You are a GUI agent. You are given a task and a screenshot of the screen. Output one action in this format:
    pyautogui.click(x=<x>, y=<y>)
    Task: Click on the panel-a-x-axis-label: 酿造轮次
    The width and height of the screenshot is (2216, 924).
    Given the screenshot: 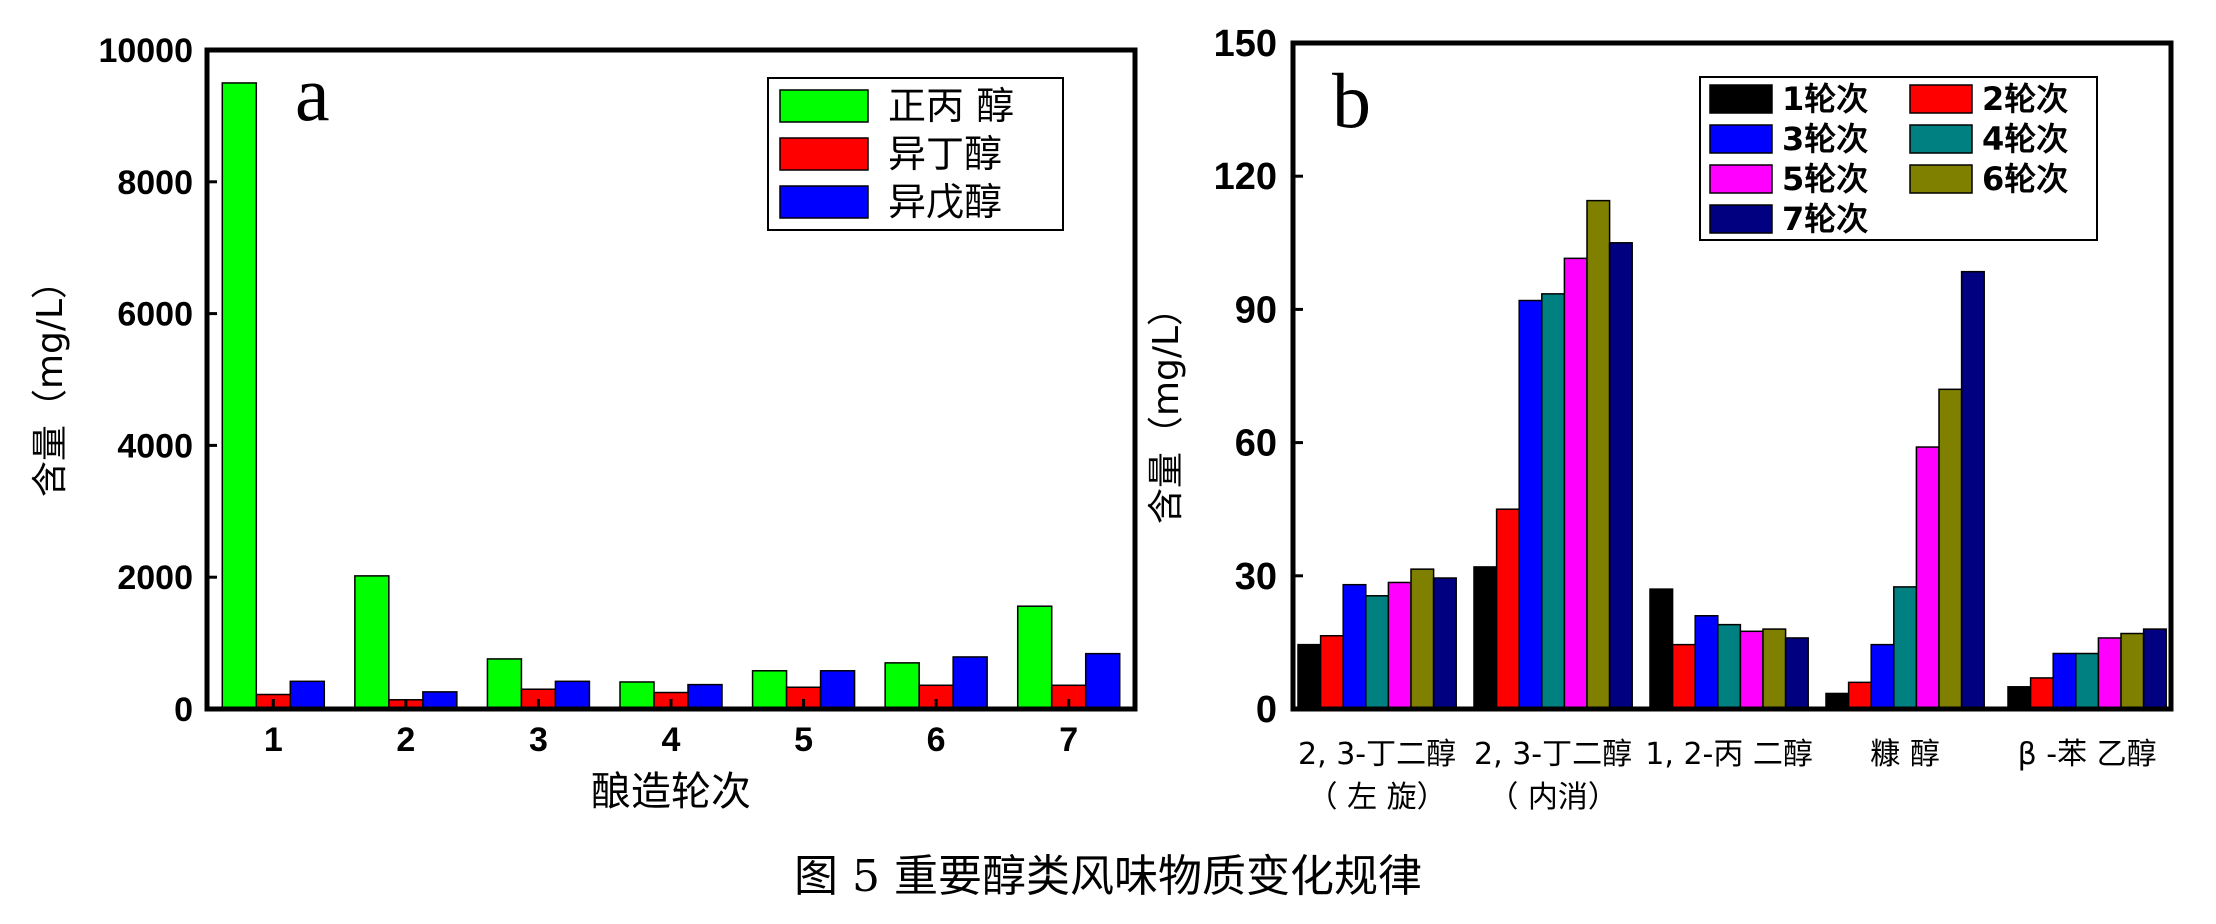 What is the action you would take?
    pyautogui.click(x=671, y=792)
    